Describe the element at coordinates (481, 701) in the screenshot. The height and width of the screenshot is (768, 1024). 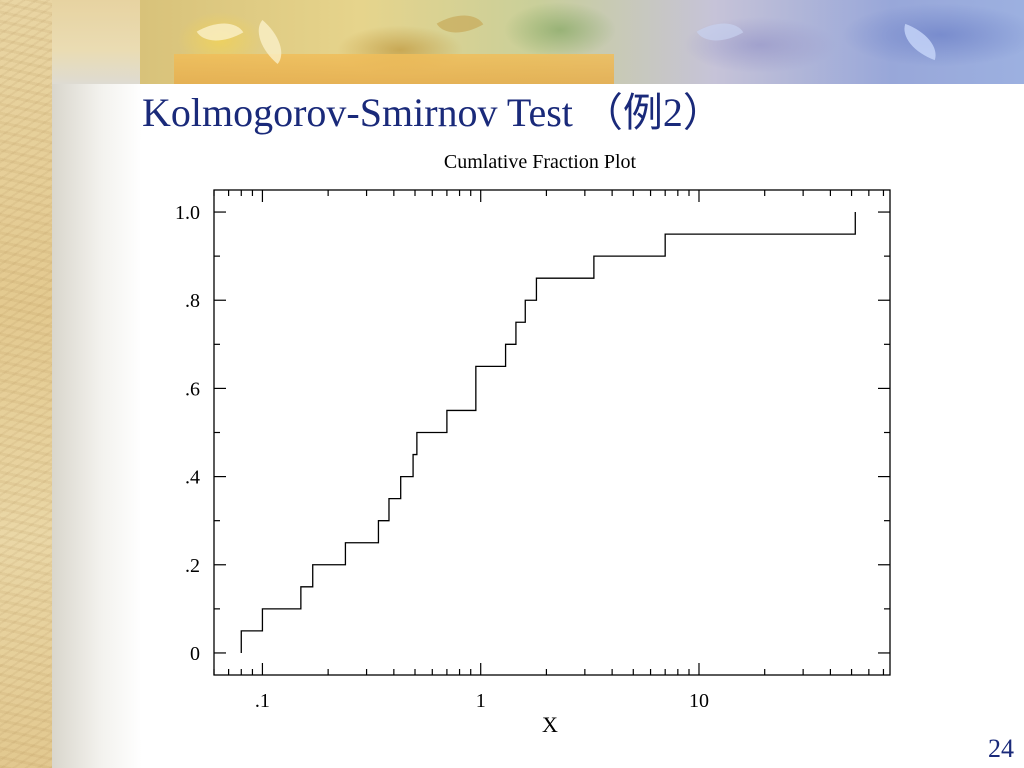
I see `x-tick-label: 1` at that location.